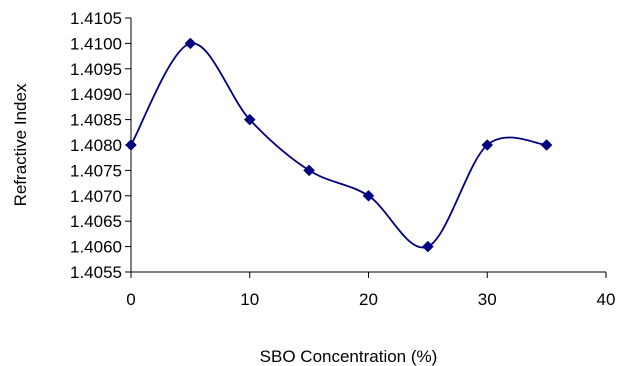 This screenshot has width=621, height=366. I want to click on y-tick-label: 1.4055, so click(96, 272).